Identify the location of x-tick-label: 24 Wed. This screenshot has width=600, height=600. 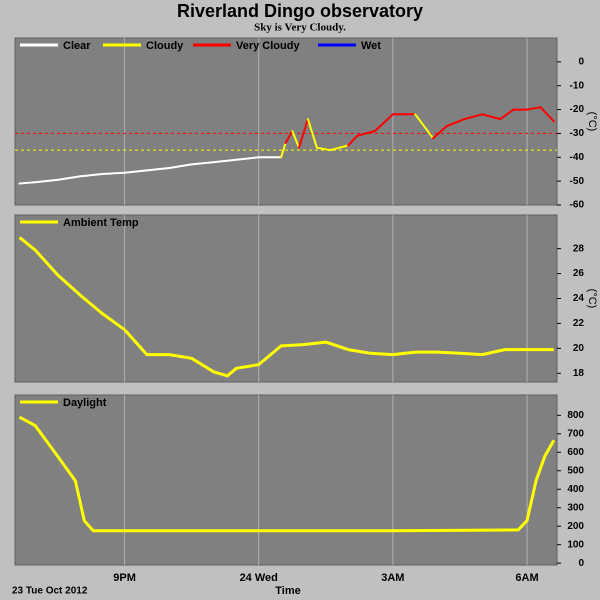
(259, 578).